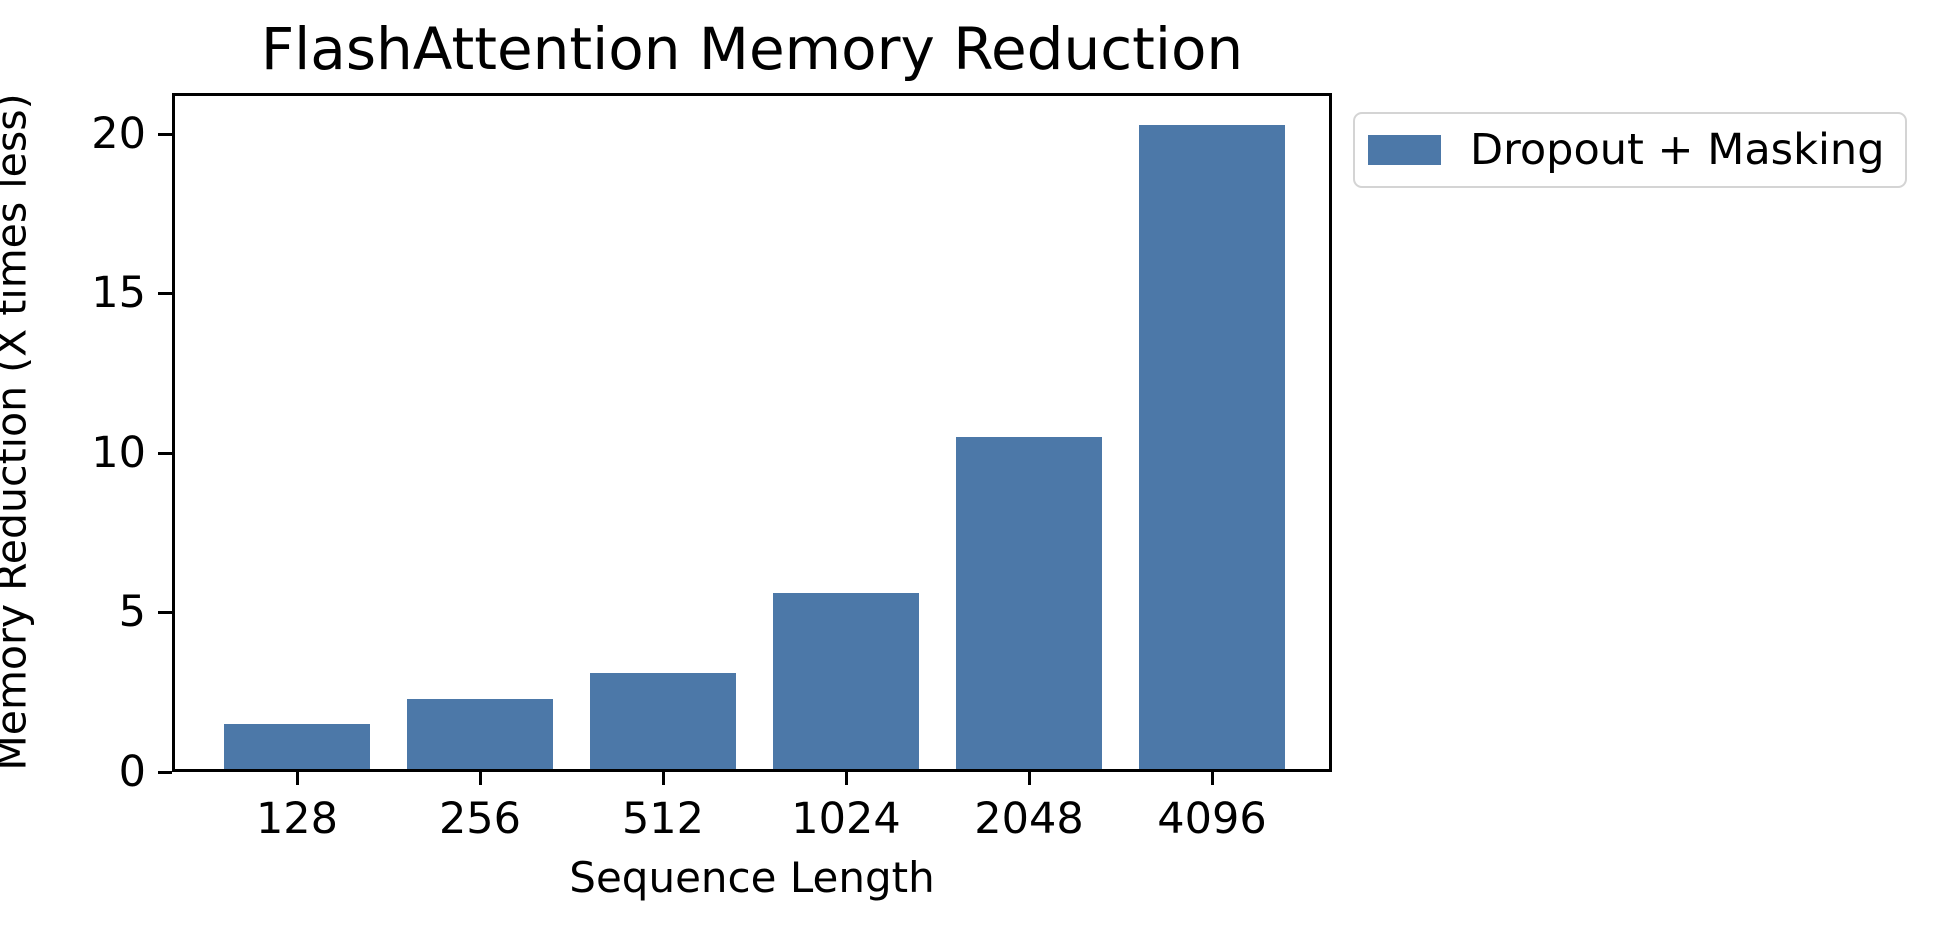 This screenshot has height=932, width=1935. I want to click on y-tick-label: 5, so click(132, 612).